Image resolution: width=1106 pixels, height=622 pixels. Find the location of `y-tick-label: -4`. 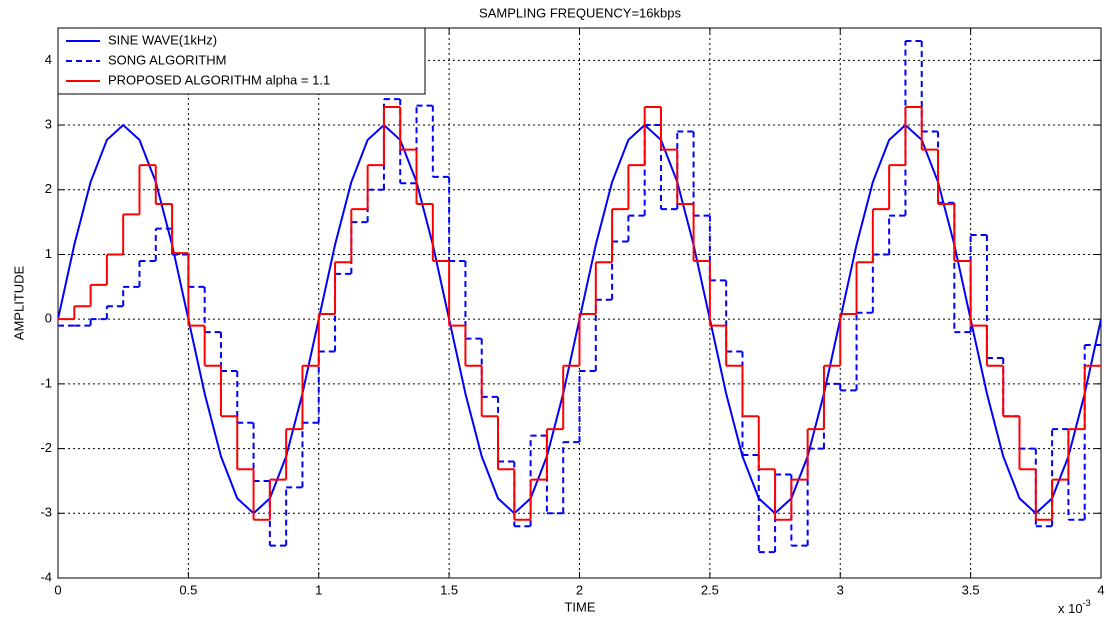

y-tick-label: -4 is located at coordinates (46, 576).